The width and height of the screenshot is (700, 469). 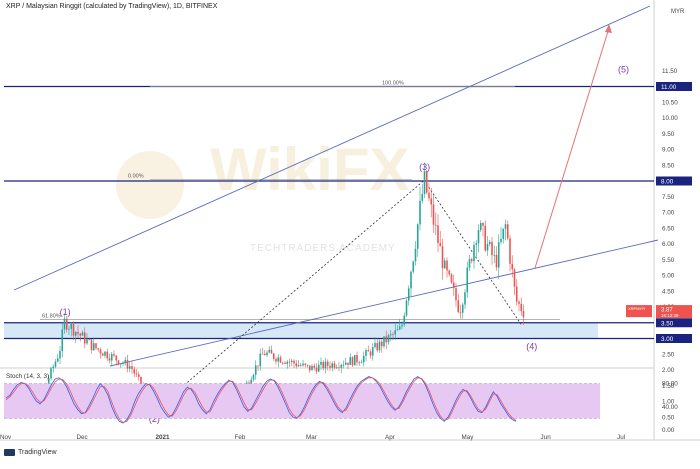 I want to click on last-price-badge, so click(x=674, y=312).